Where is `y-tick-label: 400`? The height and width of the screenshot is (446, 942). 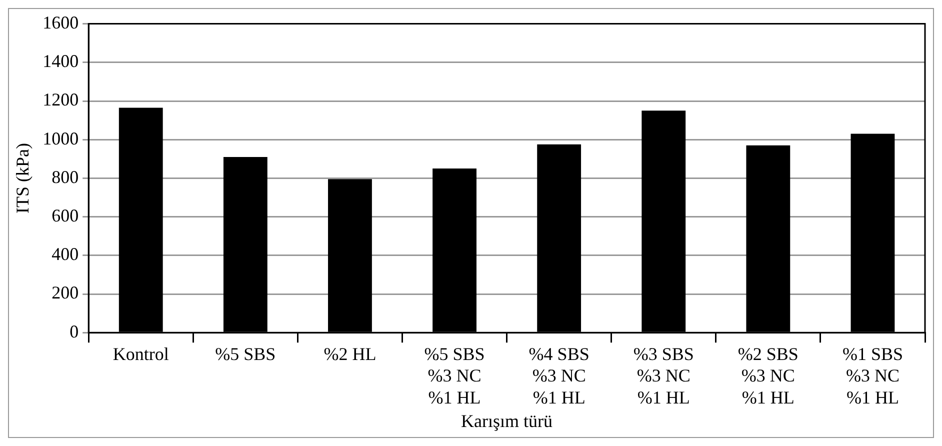 y-tick-label: 400 is located at coordinates (65, 254).